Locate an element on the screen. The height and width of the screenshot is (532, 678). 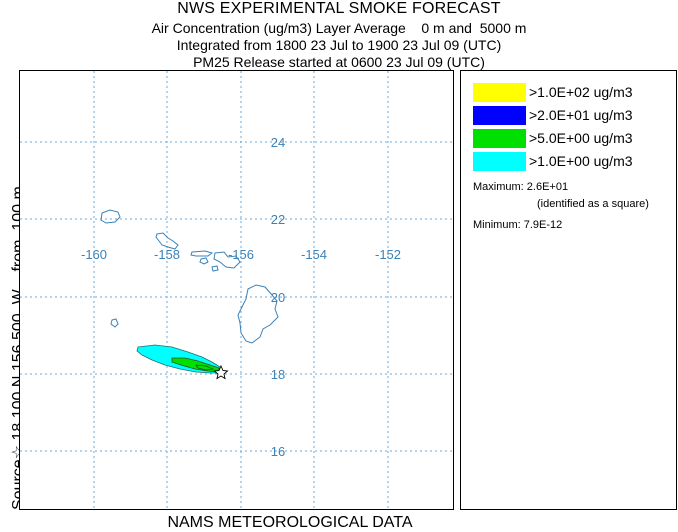
molokai-coastline is located at coordinates (202, 253).